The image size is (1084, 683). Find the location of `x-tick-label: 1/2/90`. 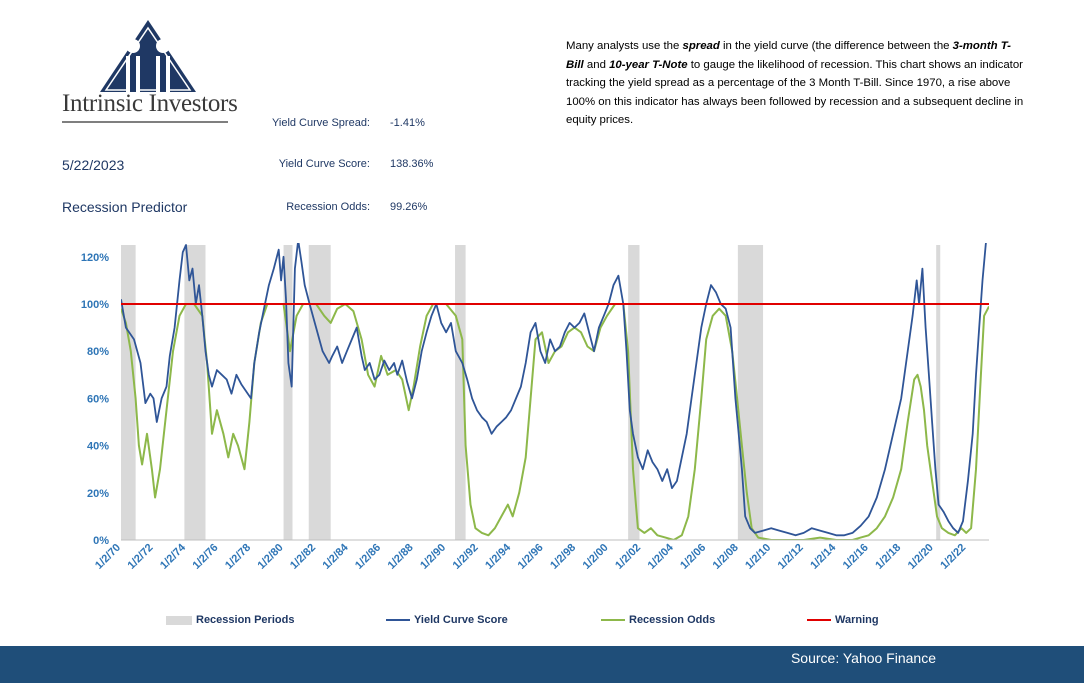

x-tick-label: 1/2/90 is located at coordinates (433, 557).